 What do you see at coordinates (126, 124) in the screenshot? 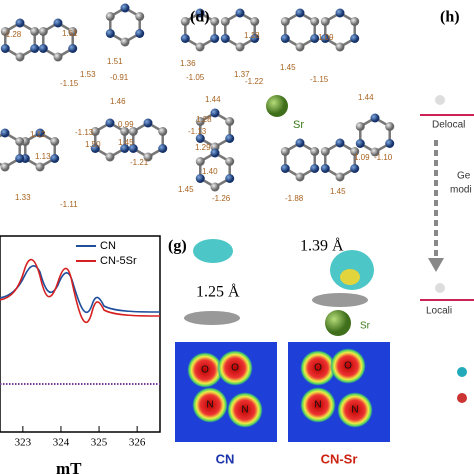
I see `bond-label: 0.99` at bounding box center [126, 124].